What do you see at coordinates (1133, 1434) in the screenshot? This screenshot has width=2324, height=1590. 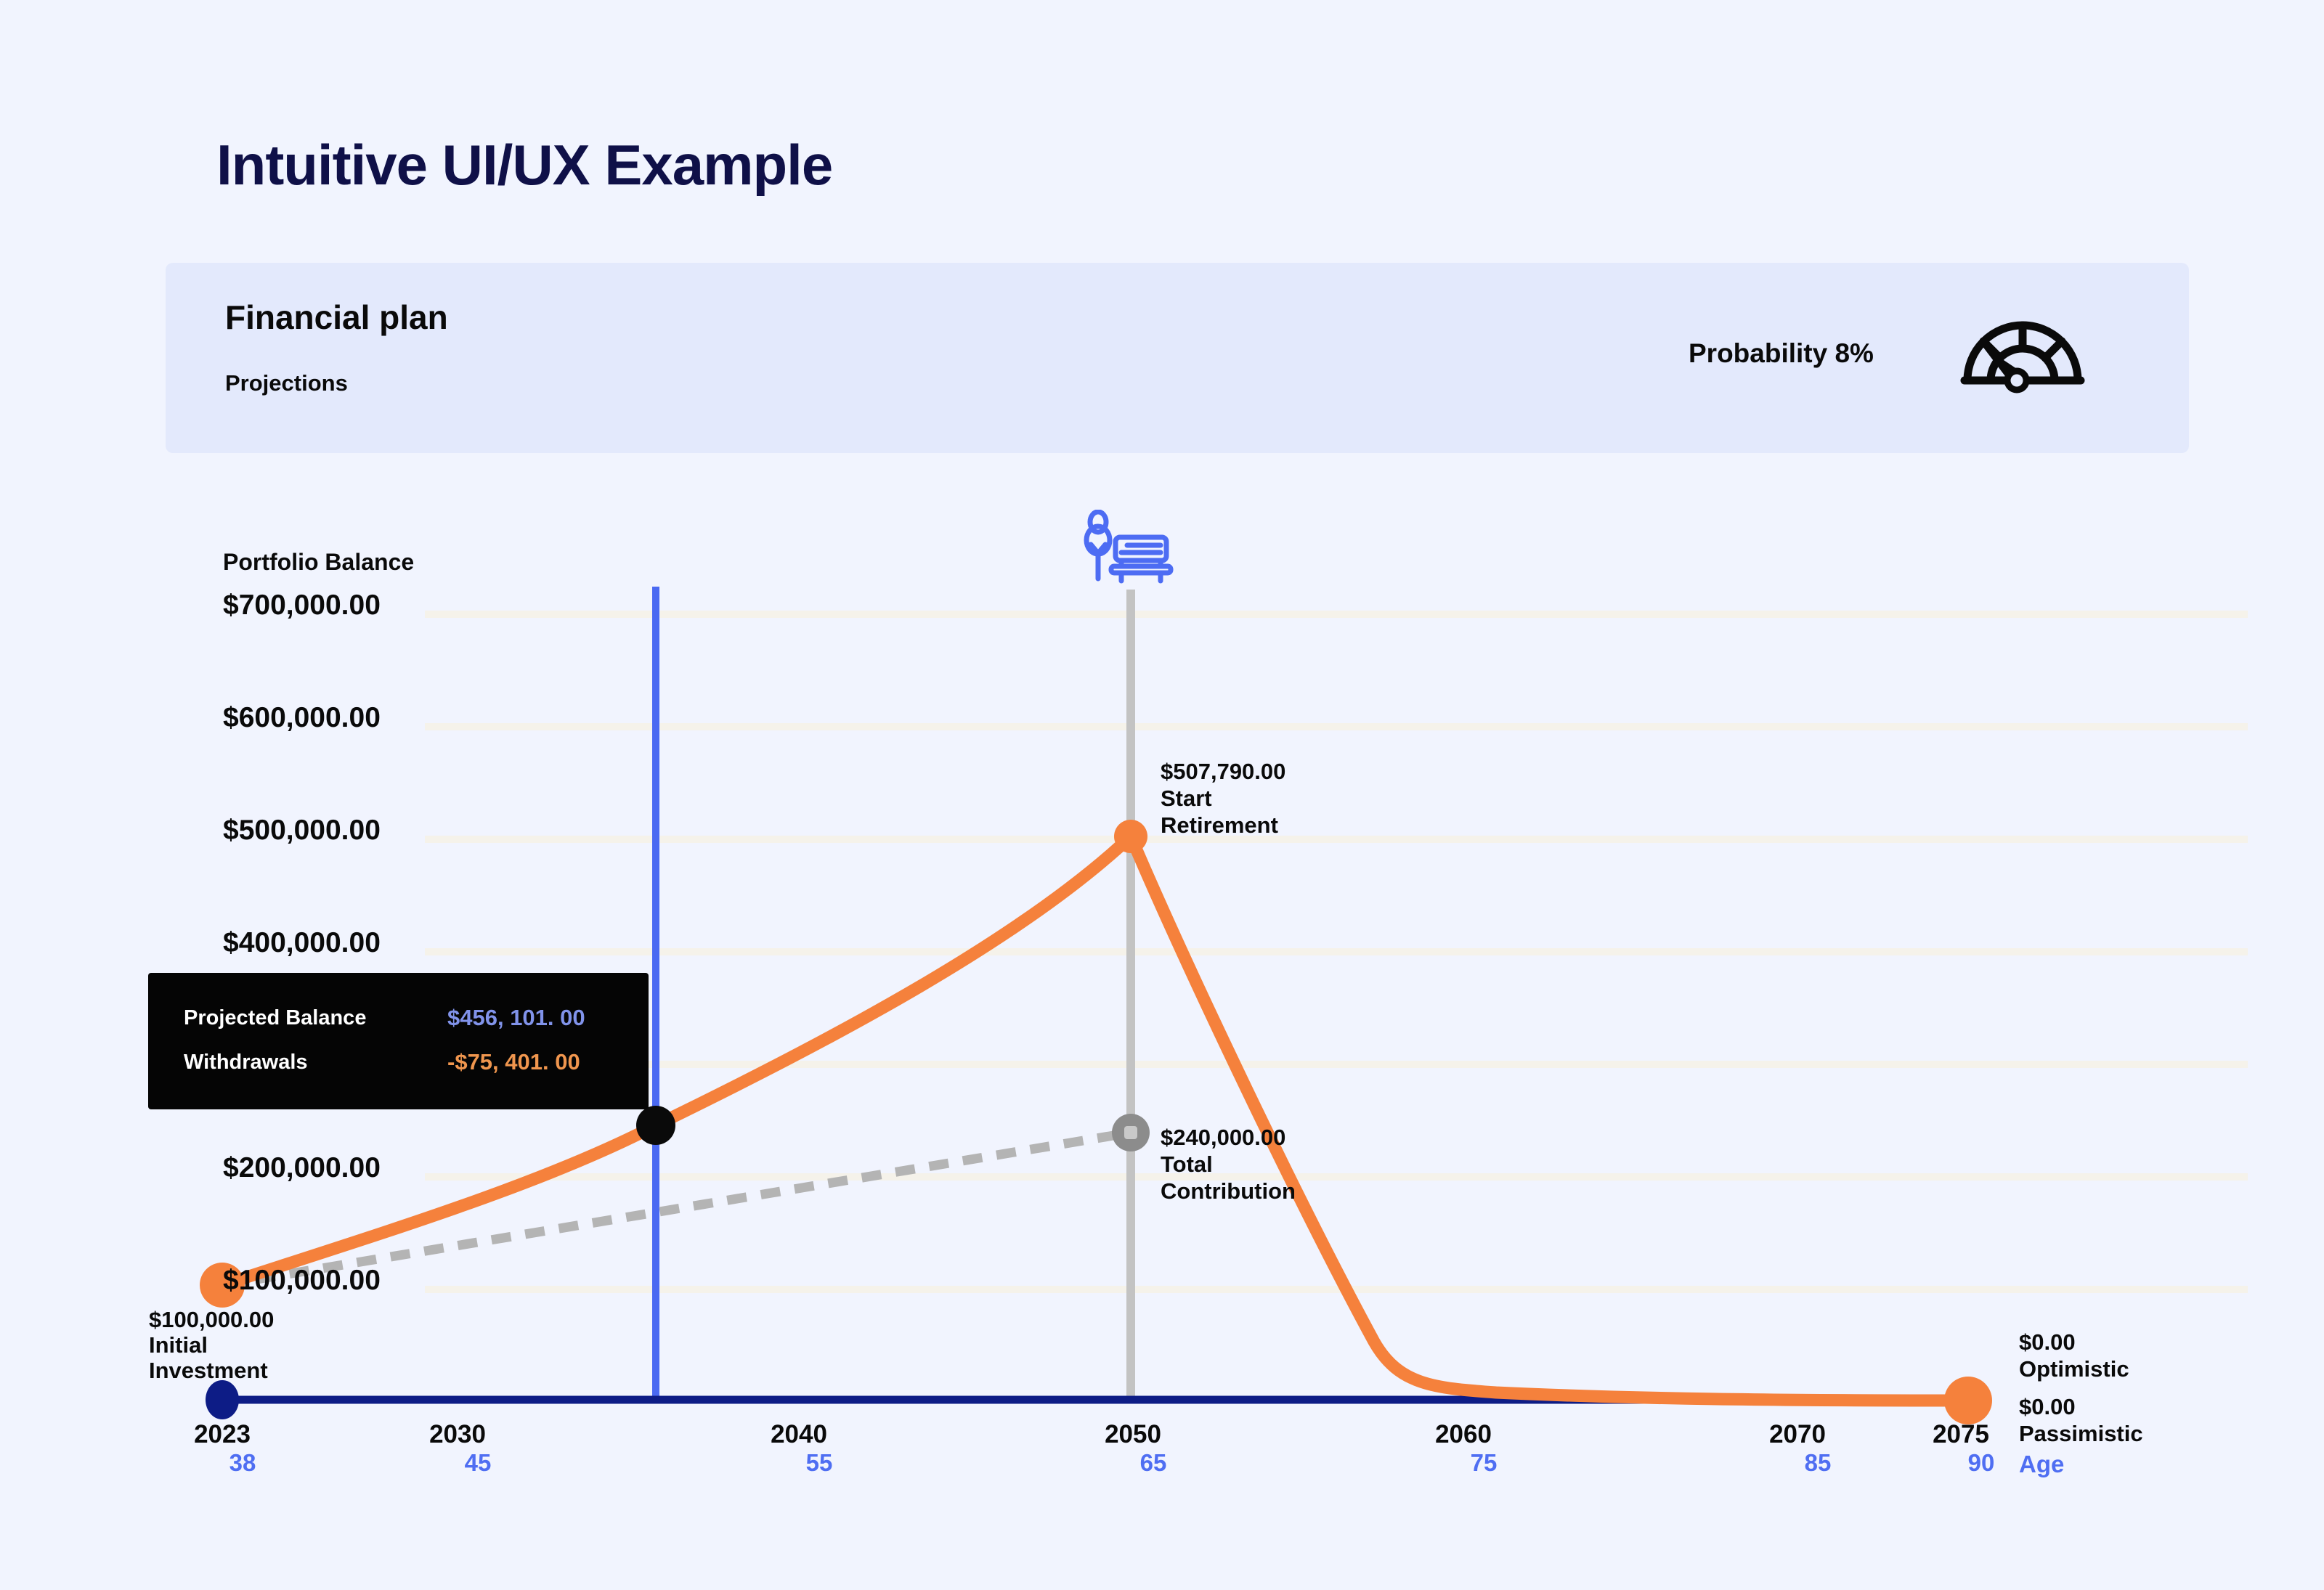 I see `x-tick-2050: 2050` at bounding box center [1133, 1434].